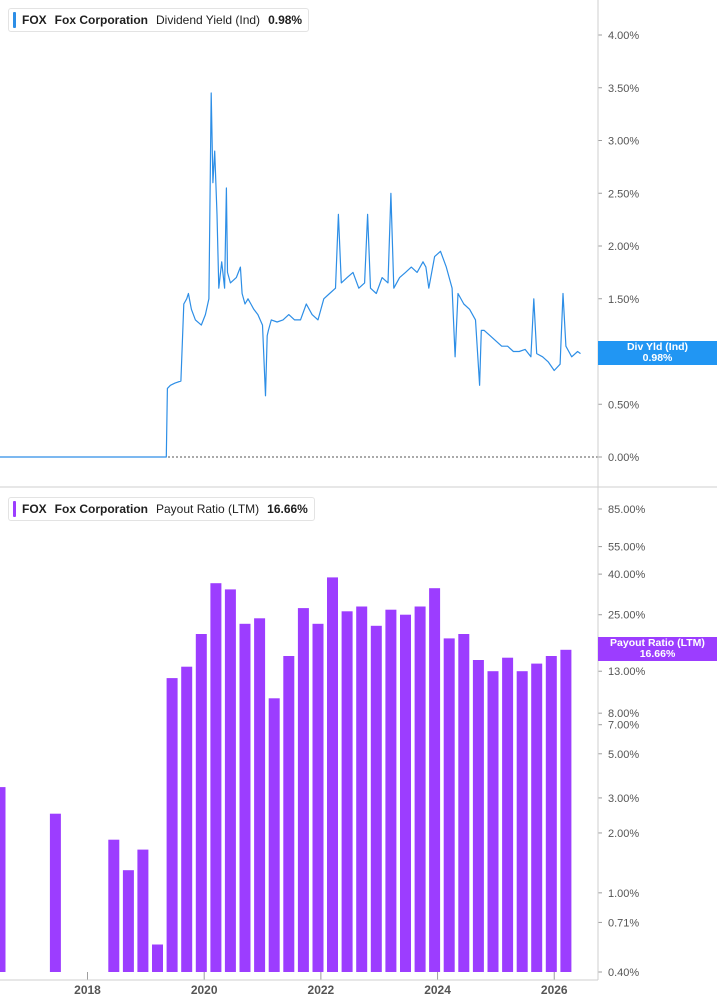  I want to click on y-tick-label: 40.00%, so click(627, 575).